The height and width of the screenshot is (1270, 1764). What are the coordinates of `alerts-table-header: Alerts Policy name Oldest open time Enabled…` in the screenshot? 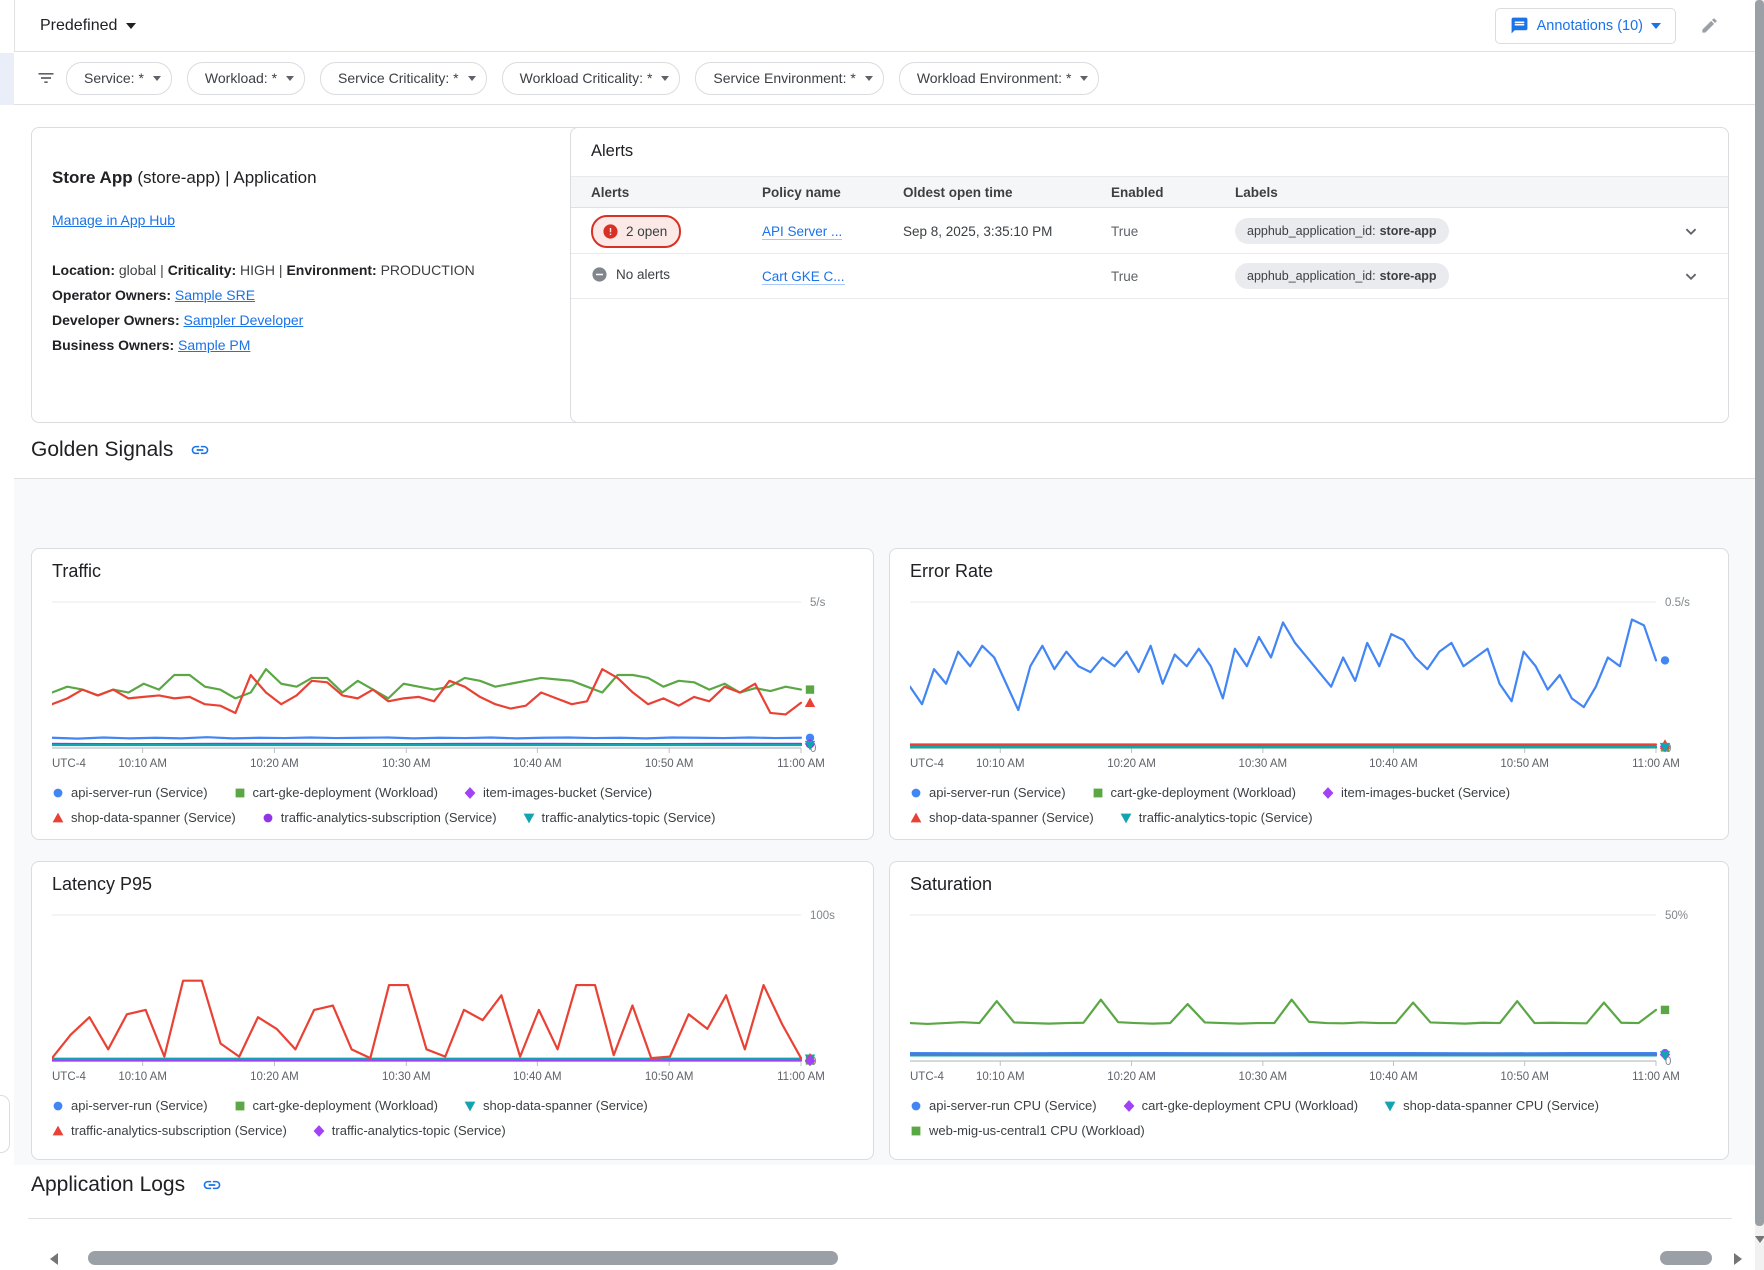 It's located at (1149, 192).